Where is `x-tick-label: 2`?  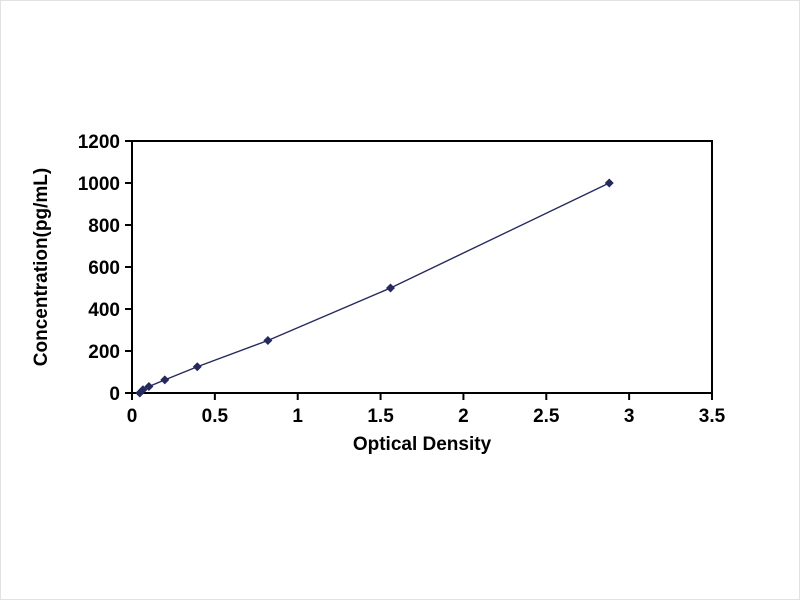 x-tick-label: 2 is located at coordinates (463, 416).